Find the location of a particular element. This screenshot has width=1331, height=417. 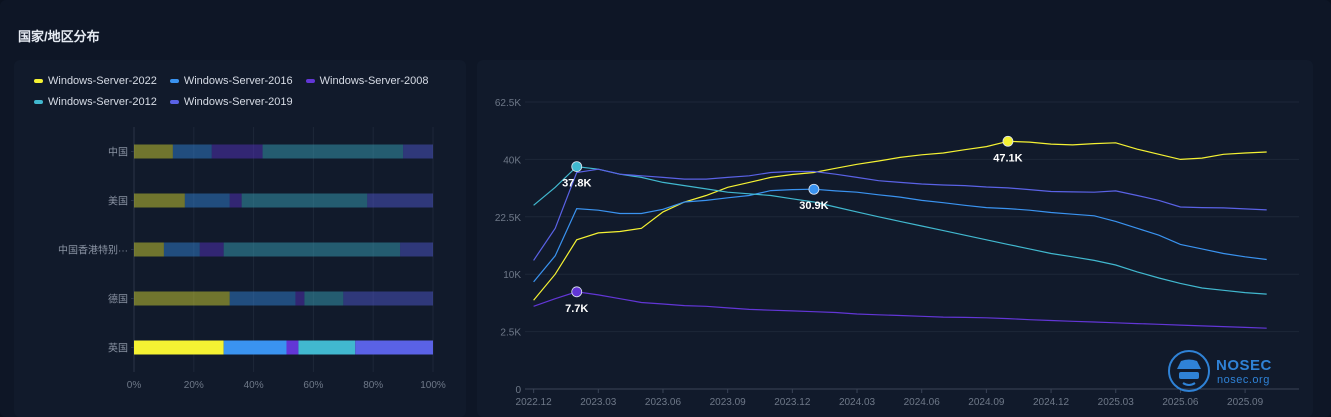

legend-item-windows-server-2019: Windows-Server-2019 is located at coordinates (231, 102).